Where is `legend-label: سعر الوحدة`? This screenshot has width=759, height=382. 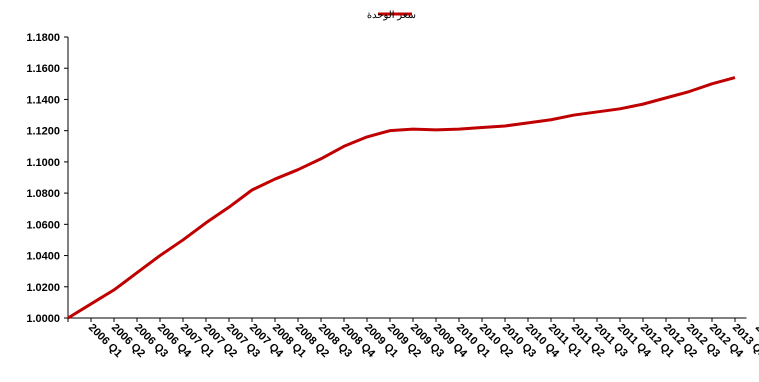 legend-label: سعر الوحدة is located at coordinates (391, 15).